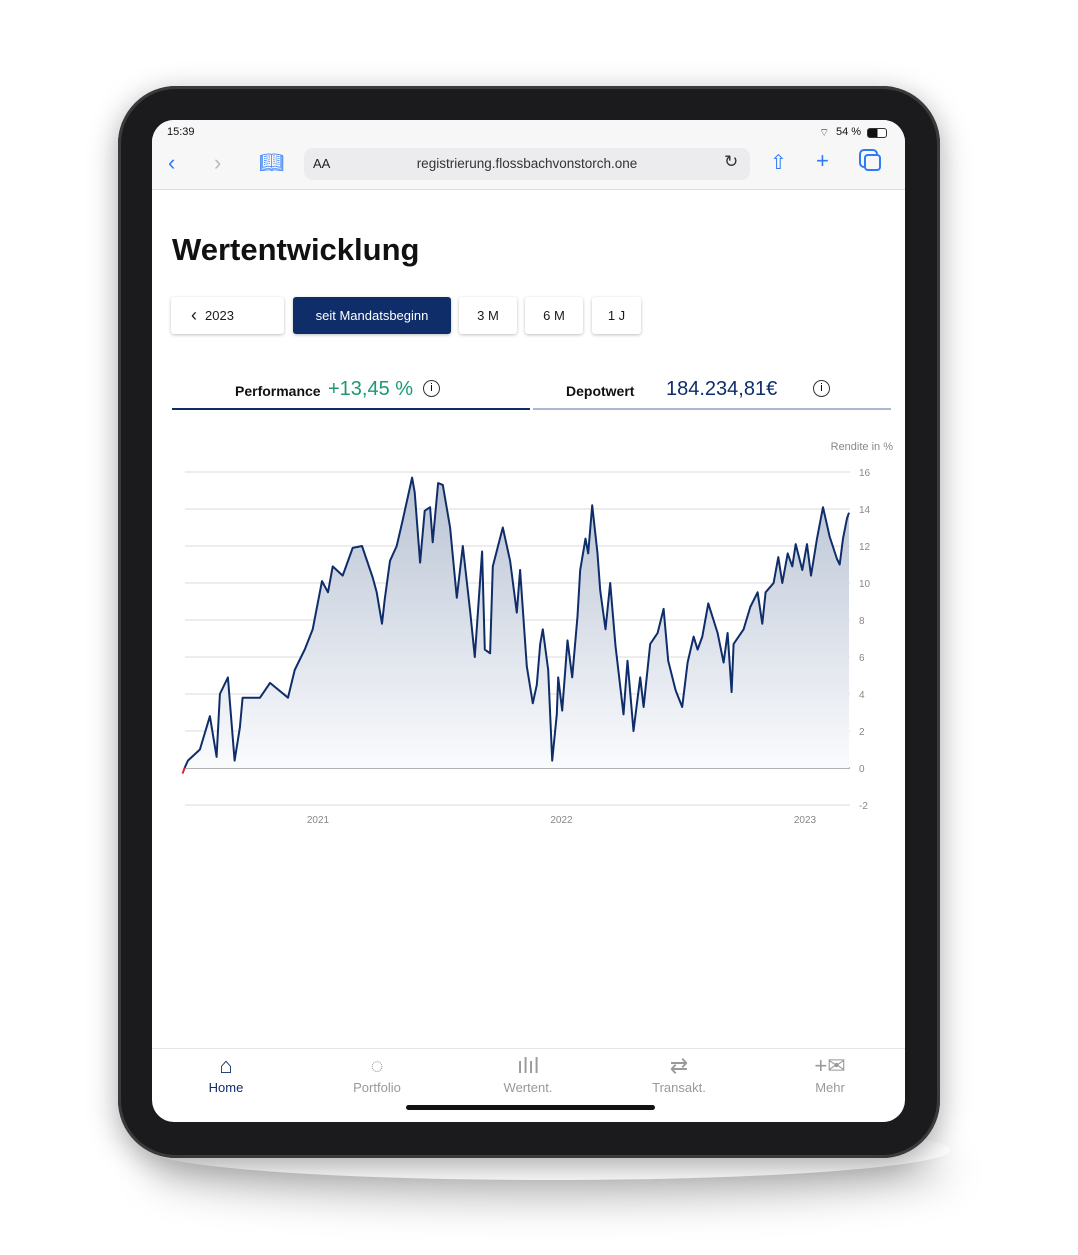 The height and width of the screenshot is (1255, 1078). What do you see at coordinates (862, 447) in the screenshot?
I see `y-axis-label: Rendite in %` at bounding box center [862, 447].